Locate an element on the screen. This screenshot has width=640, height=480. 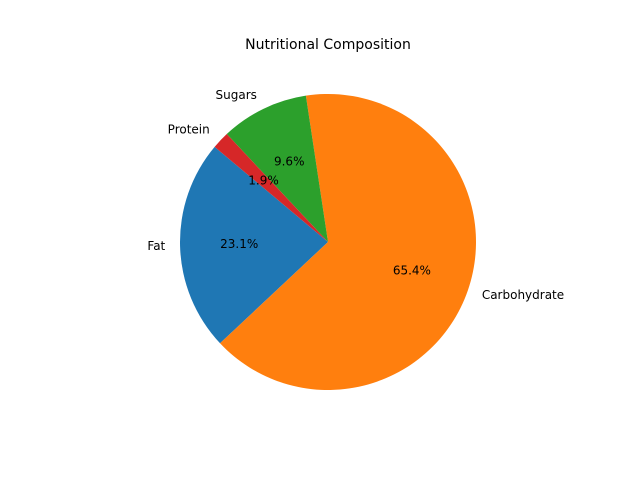
category-label-protein: Protein is located at coordinates (189, 130).